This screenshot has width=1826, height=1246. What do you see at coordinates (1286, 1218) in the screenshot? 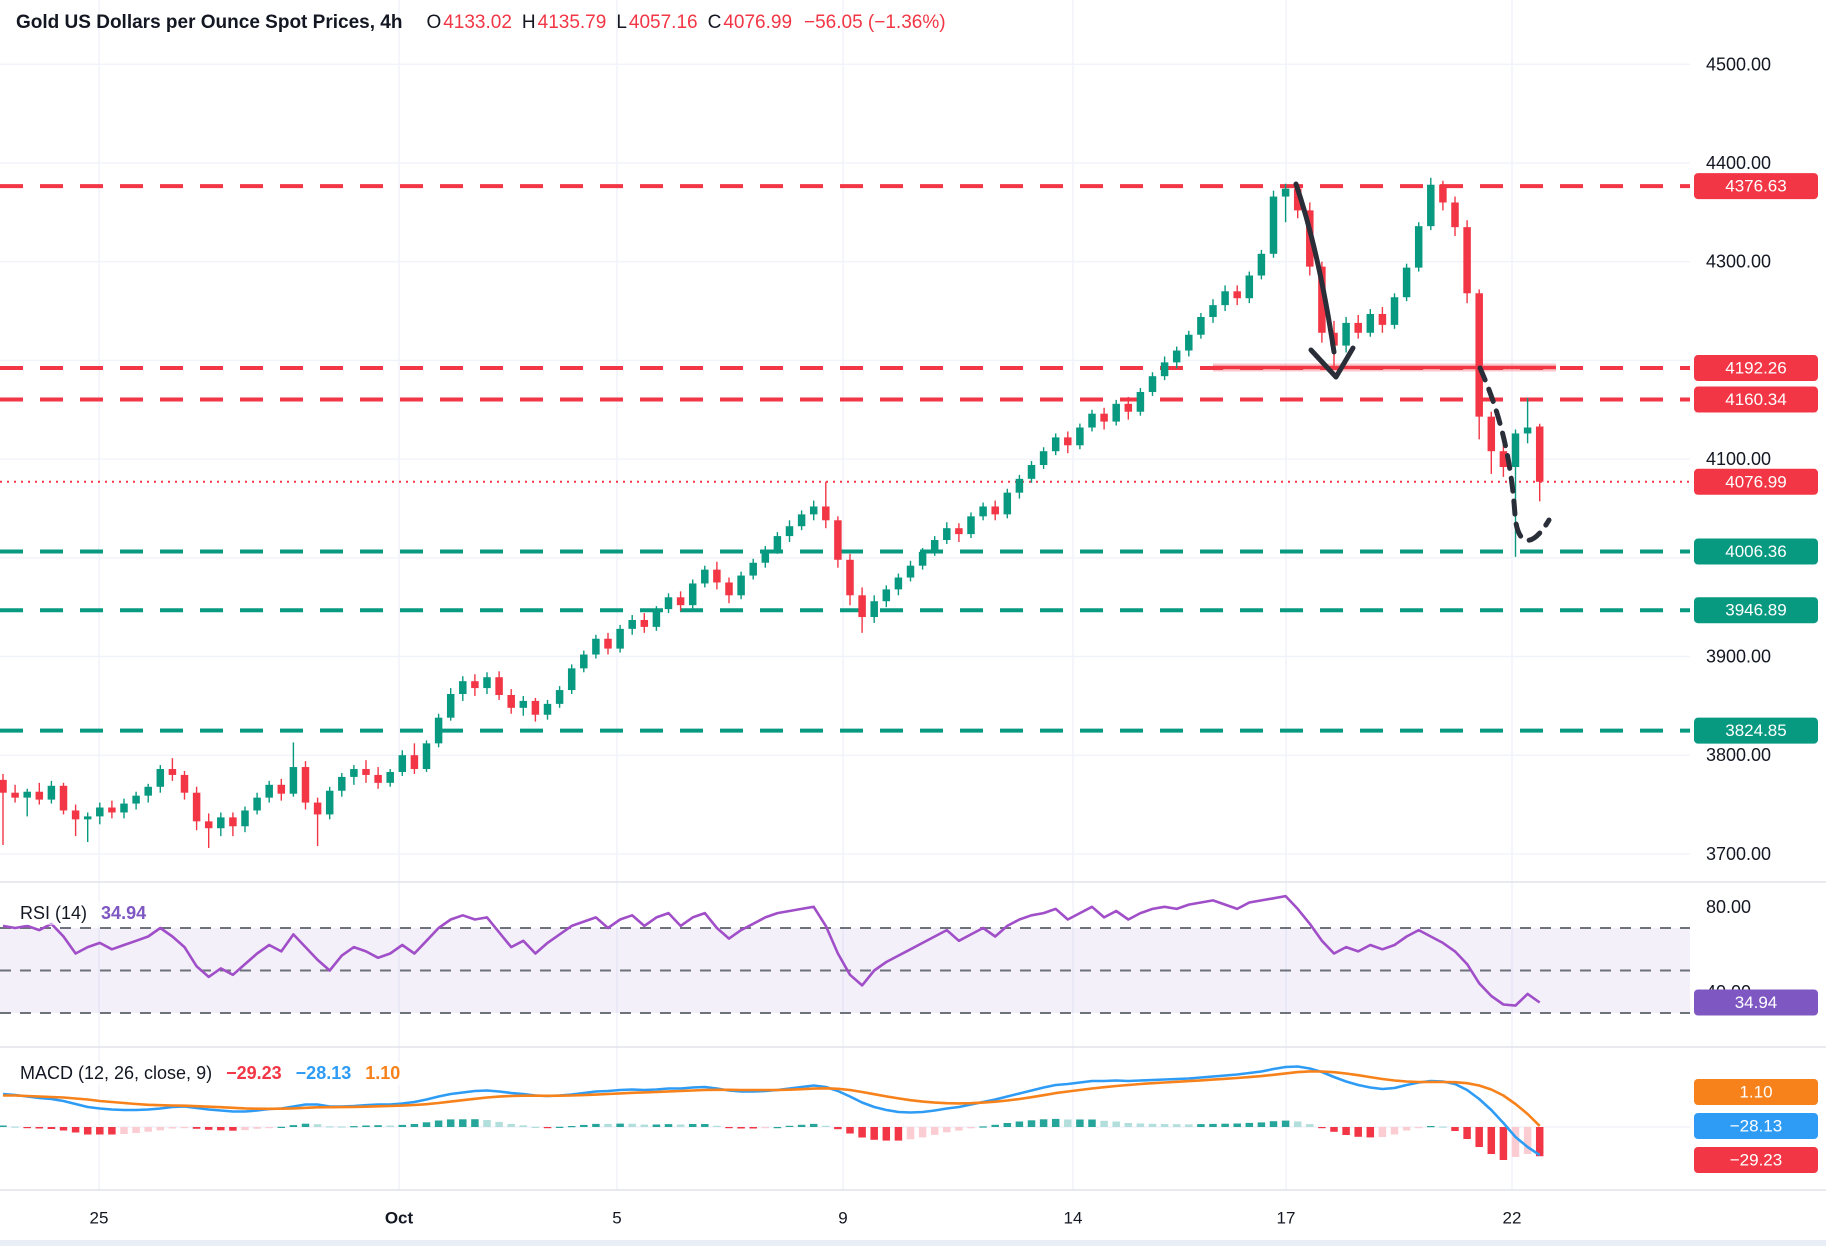
I see `time-axis-label: 17` at bounding box center [1286, 1218].